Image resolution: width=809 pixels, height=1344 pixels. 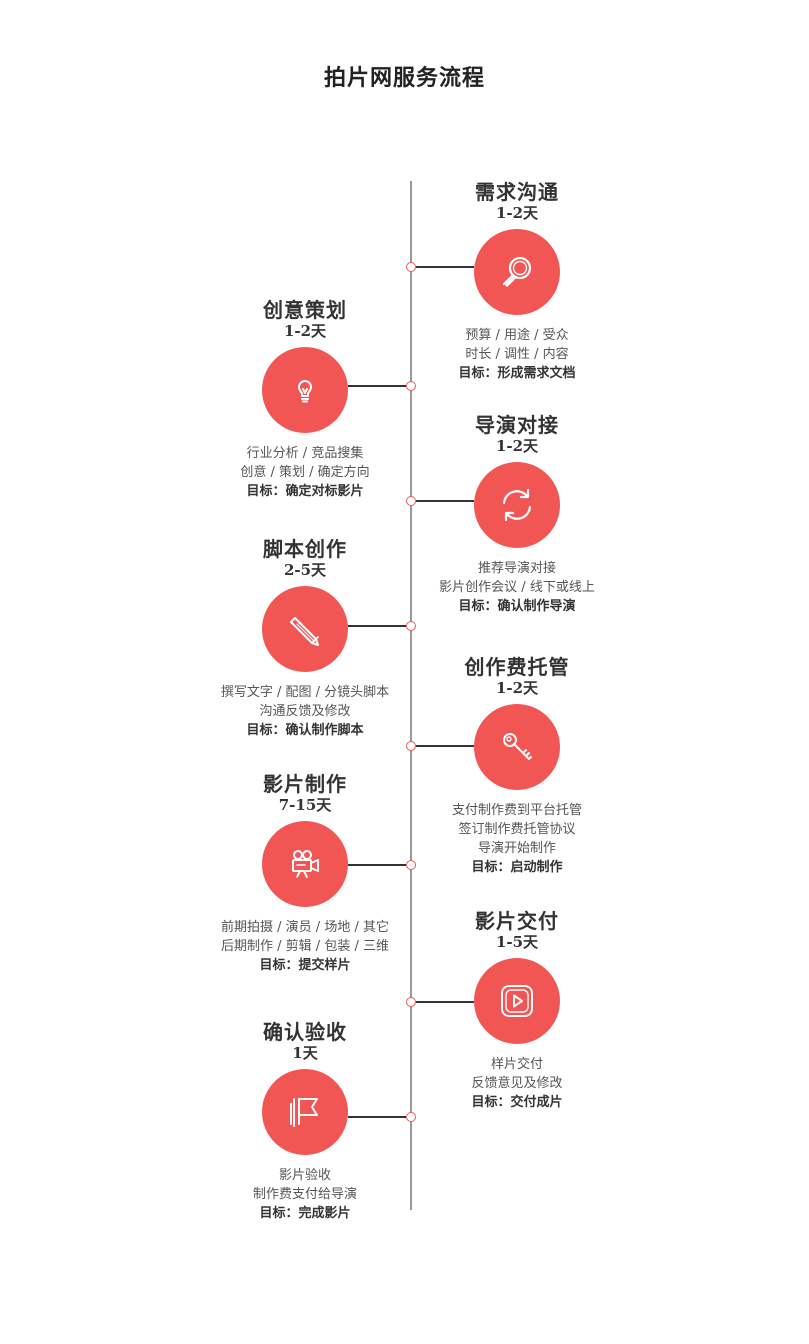 I want to click on movie-camera-icon, so click(x=305, y=864).